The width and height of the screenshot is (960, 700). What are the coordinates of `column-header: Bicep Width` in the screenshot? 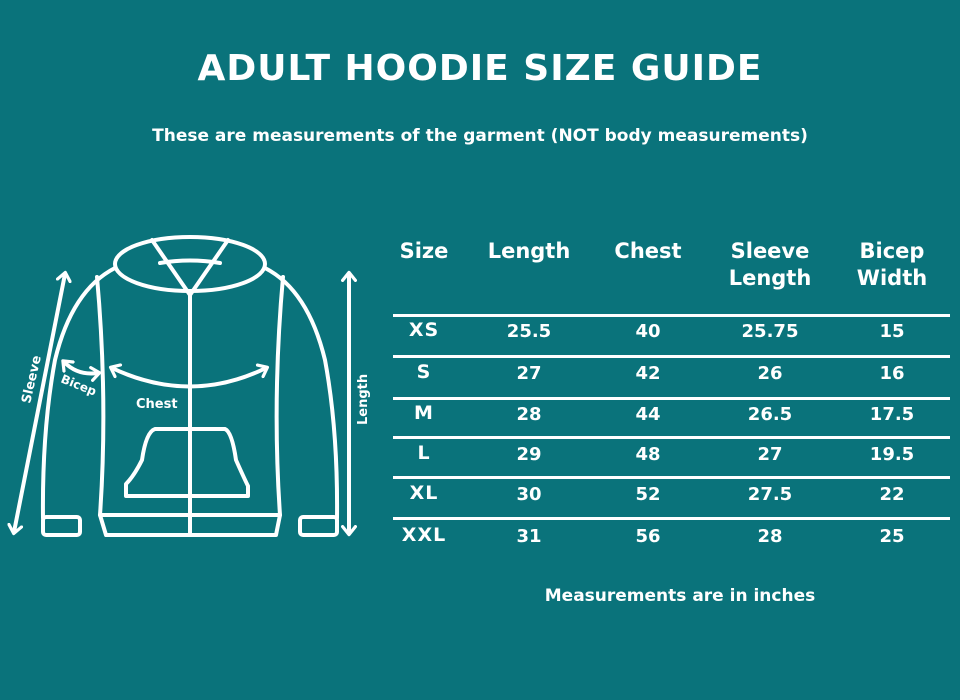 It's located at (892, 265).